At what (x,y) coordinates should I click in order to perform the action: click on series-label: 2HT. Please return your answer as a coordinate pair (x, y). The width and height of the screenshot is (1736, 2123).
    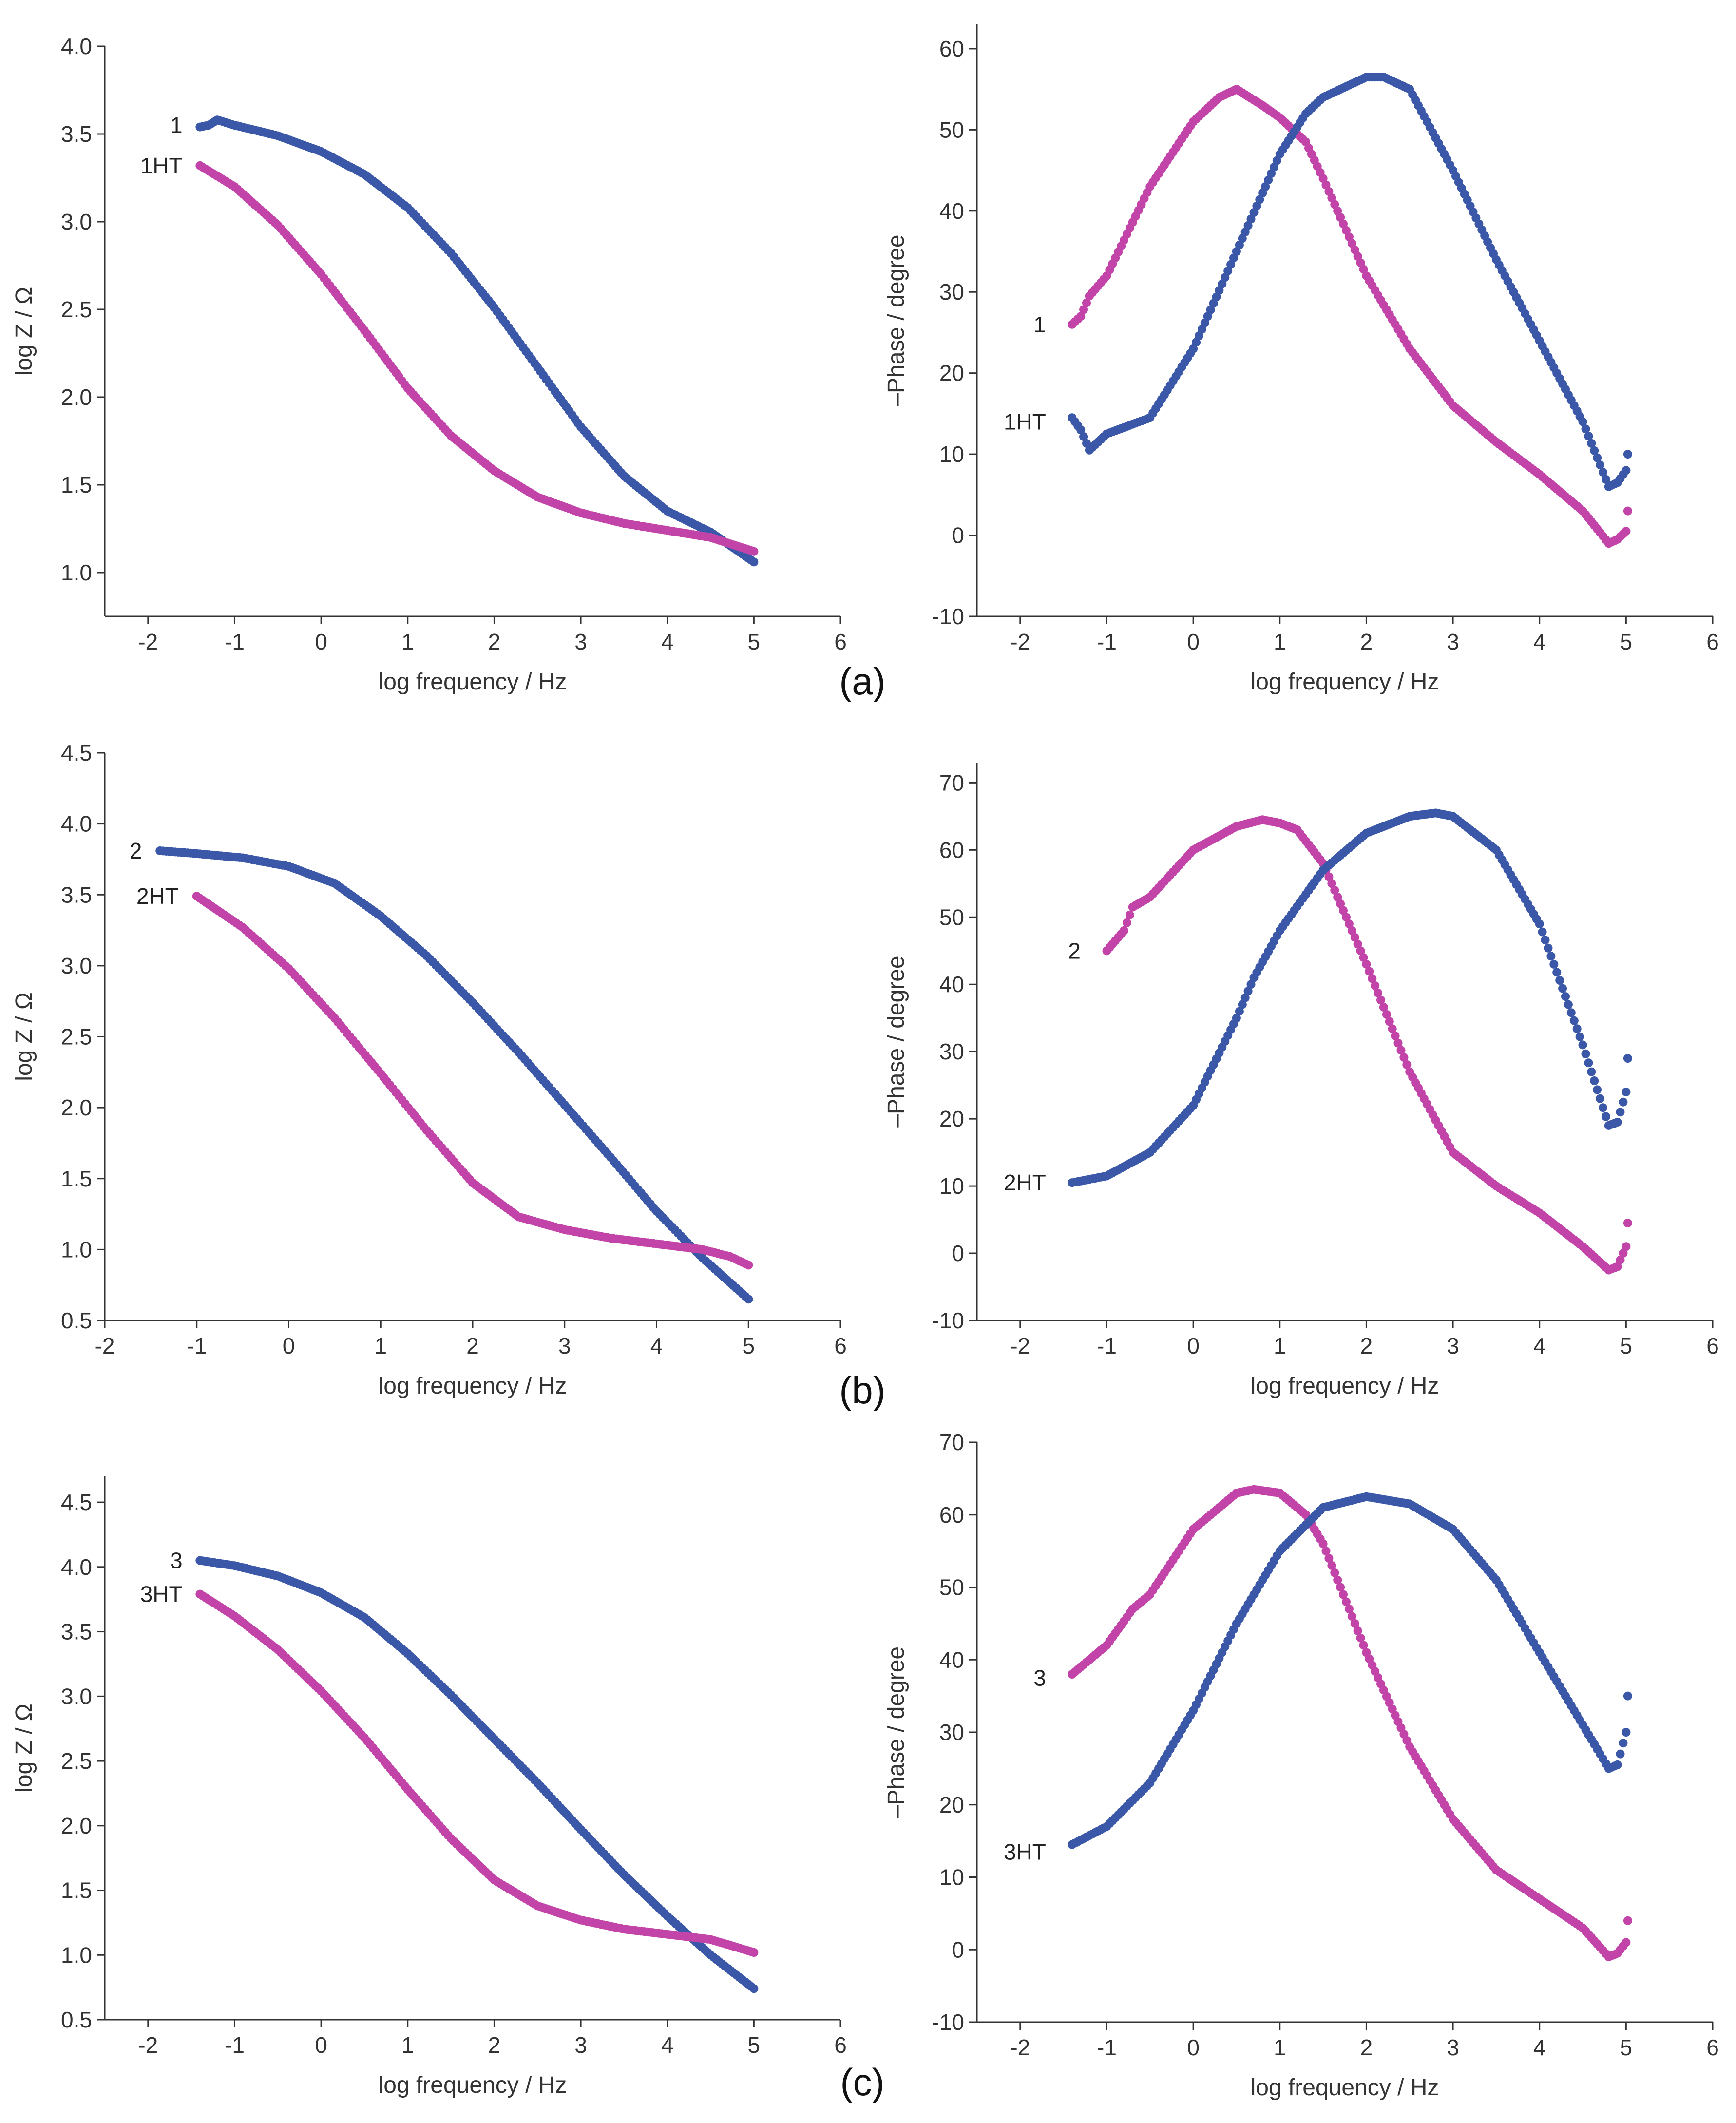
    Looking at the image, I should click on (157, 896).